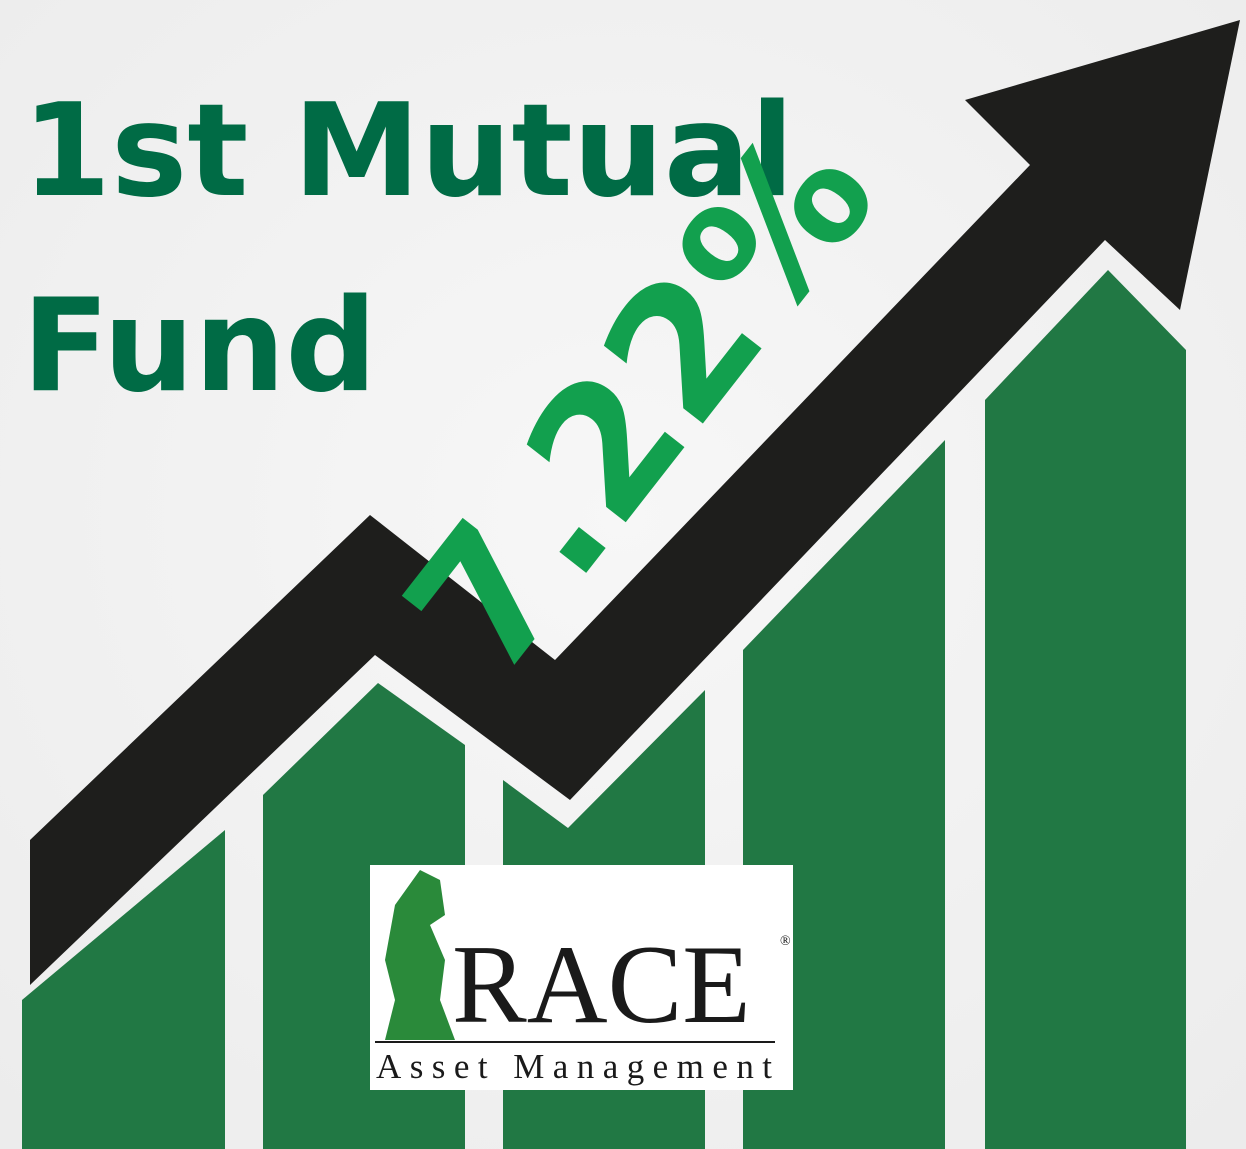  I want to click on logo-mark: ®, so click(785, 941).